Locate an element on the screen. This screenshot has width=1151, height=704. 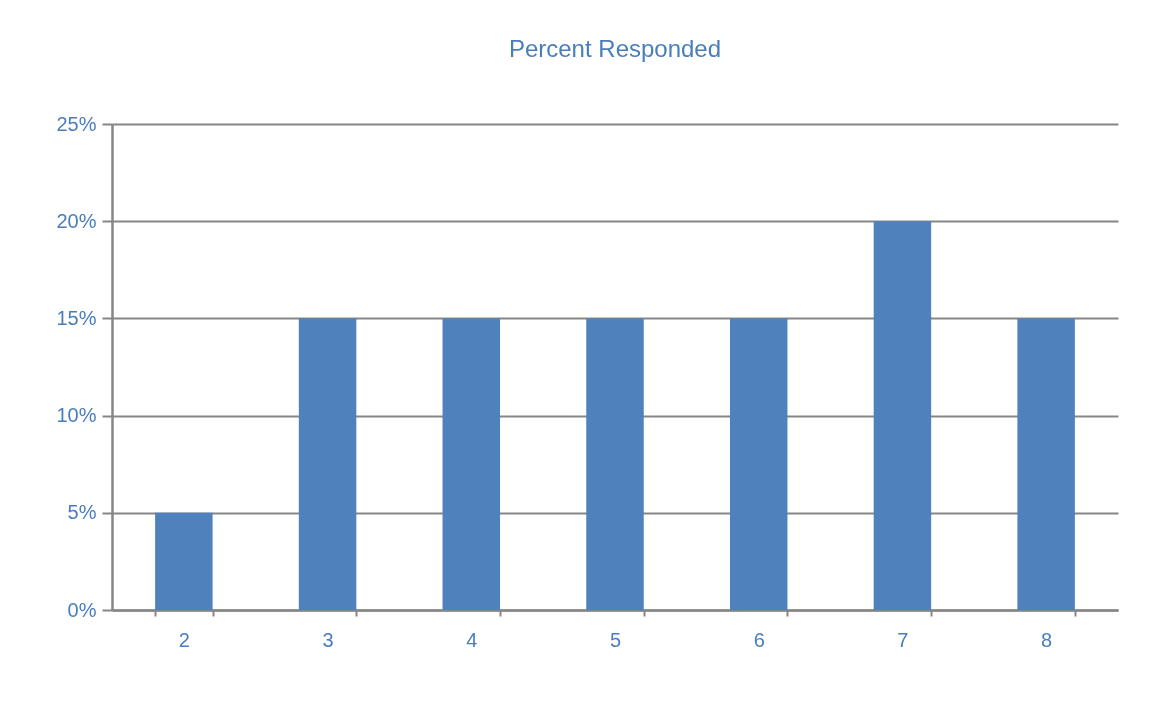
y-tick-label: 20% is located at coordinates (76, 220).